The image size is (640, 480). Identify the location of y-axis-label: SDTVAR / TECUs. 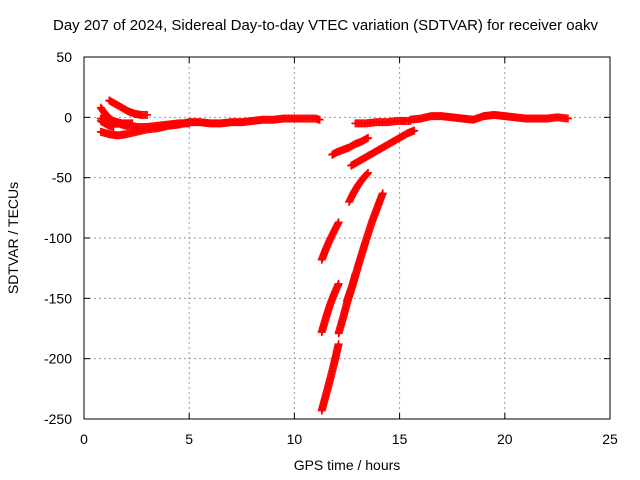
(13, 238).